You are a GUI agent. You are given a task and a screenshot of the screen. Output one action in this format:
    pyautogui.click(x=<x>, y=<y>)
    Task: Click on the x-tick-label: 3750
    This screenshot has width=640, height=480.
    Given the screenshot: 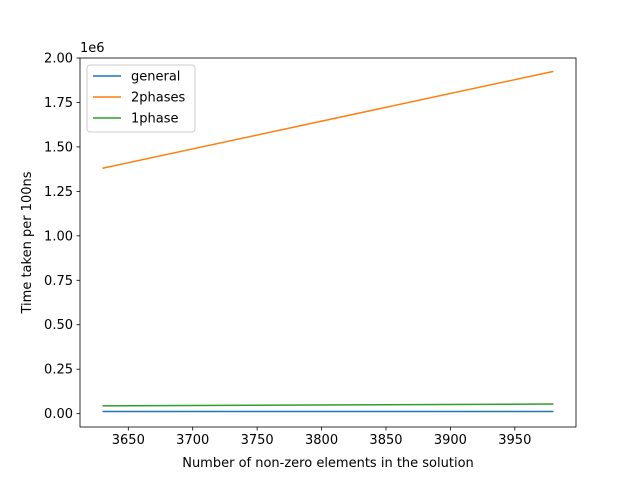 What is the action you would take?
    pyautogui.click(x=257, y=440)
    